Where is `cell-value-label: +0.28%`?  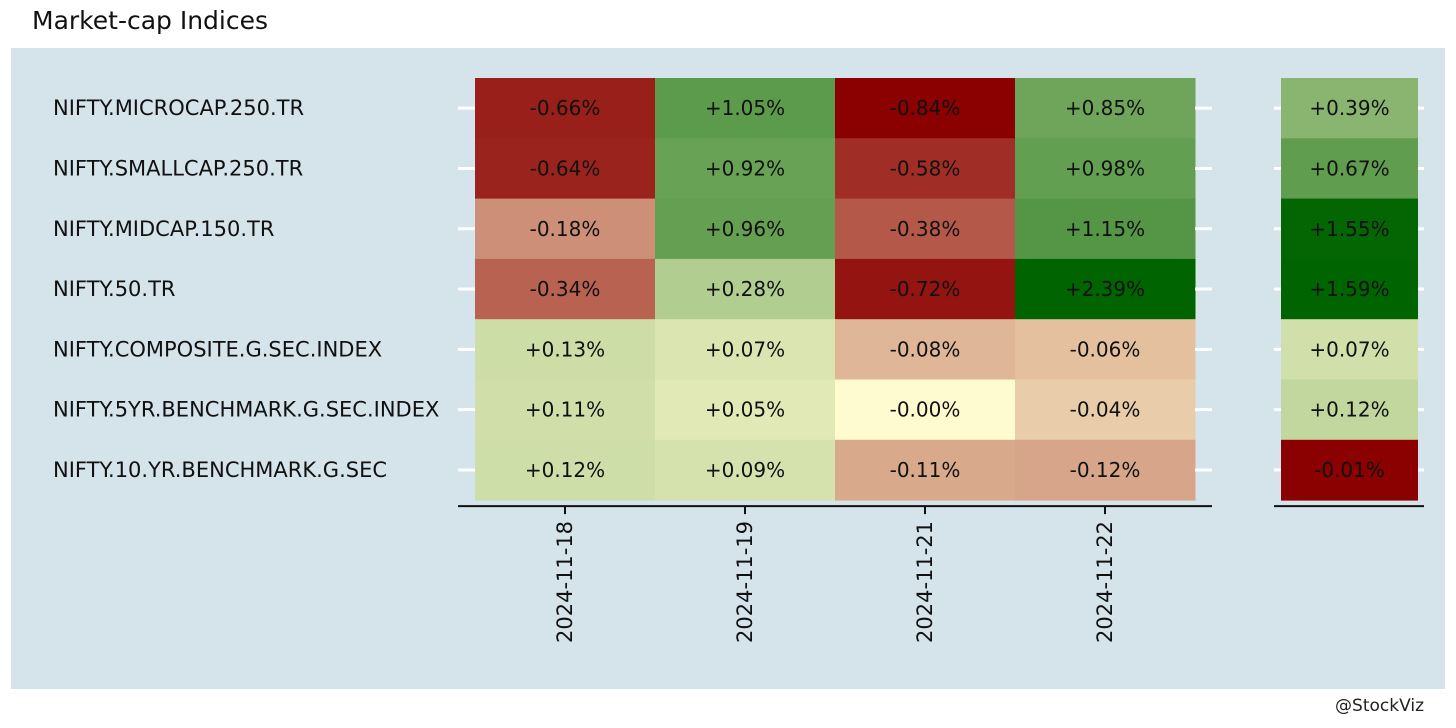
cell-value-label: +0.28% is located at coordinates (745, 289).